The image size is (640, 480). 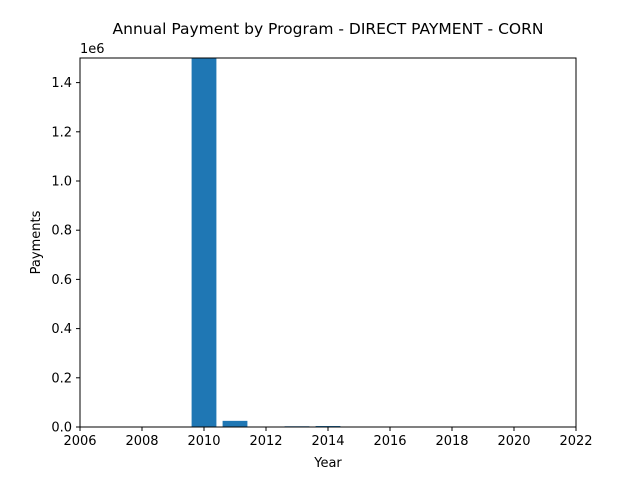 I want to click on y-offset-label: 1e6, so click(x=92, y=49).